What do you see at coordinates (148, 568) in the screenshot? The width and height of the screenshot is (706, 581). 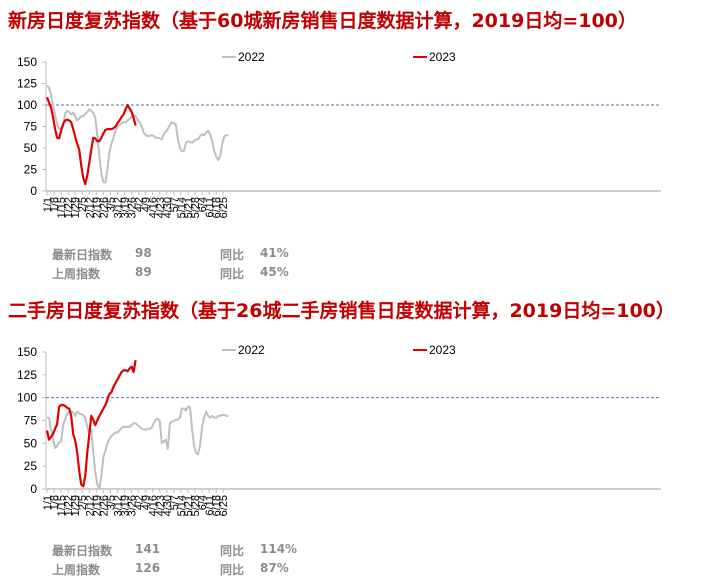 I see `week-index-value: 126` at bounding box center [148, 568].